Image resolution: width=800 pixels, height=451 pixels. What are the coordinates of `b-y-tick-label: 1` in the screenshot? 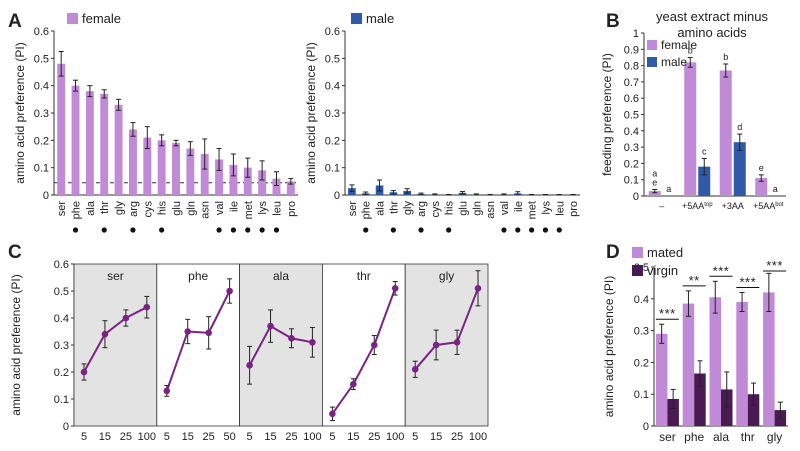 It's located at (636, 34).